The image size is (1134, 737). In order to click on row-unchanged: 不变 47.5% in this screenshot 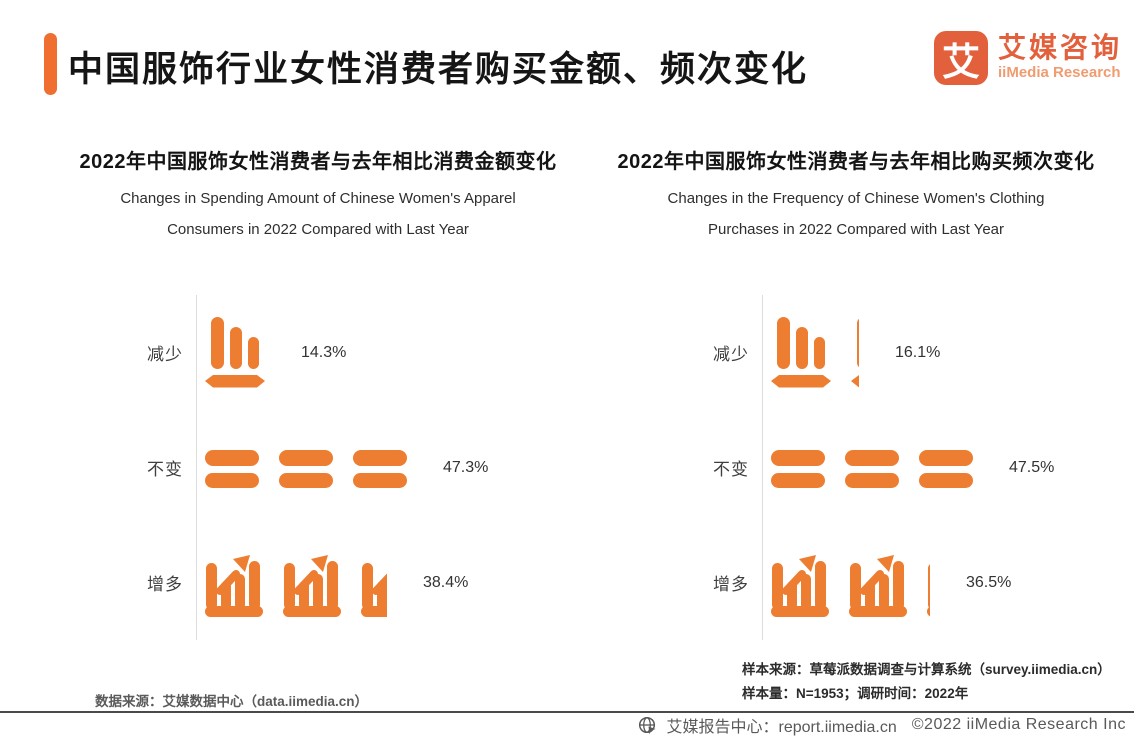, I will do `click(856, 467)`.